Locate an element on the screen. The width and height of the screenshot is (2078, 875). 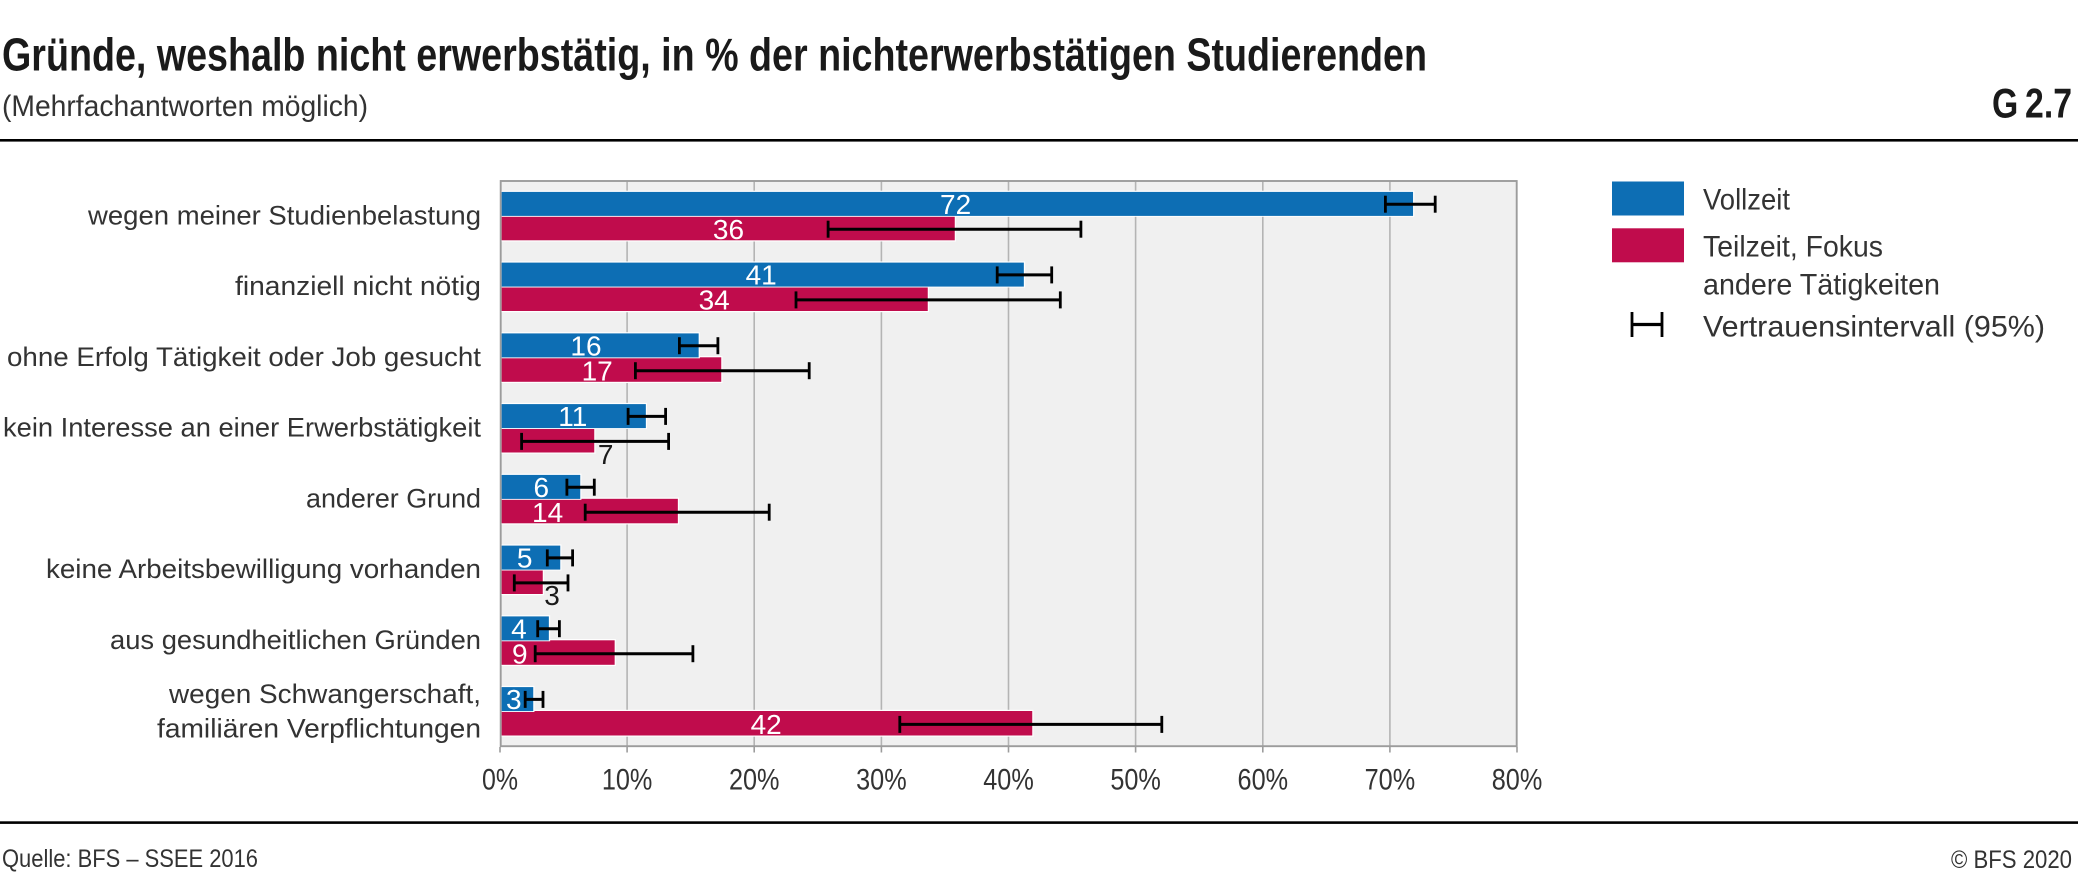
svg-text: (Mehrfachantworten möglich) is located at coordinates (185, 106).